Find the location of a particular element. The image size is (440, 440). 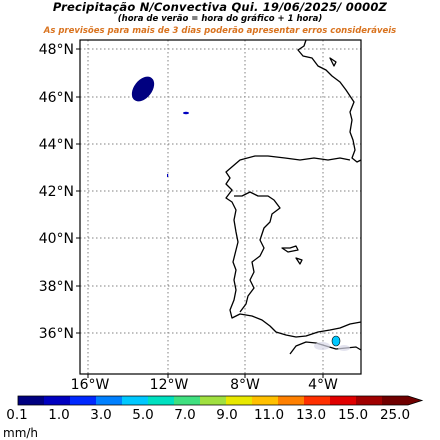

colorbar-tick-label: 3.0 is located at coordinates (101, 415).